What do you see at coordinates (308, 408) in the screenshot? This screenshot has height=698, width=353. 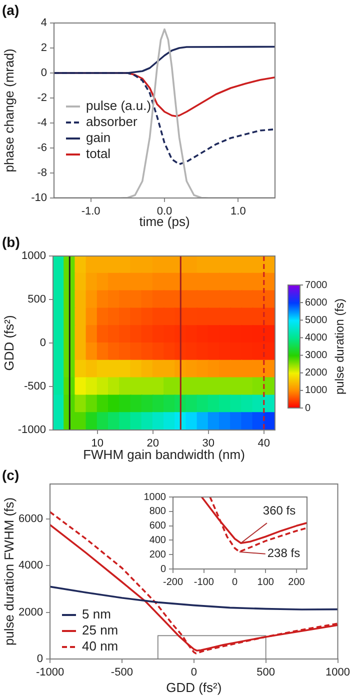 I see `color-bar-label: 0` at bounding box center [308, 408].